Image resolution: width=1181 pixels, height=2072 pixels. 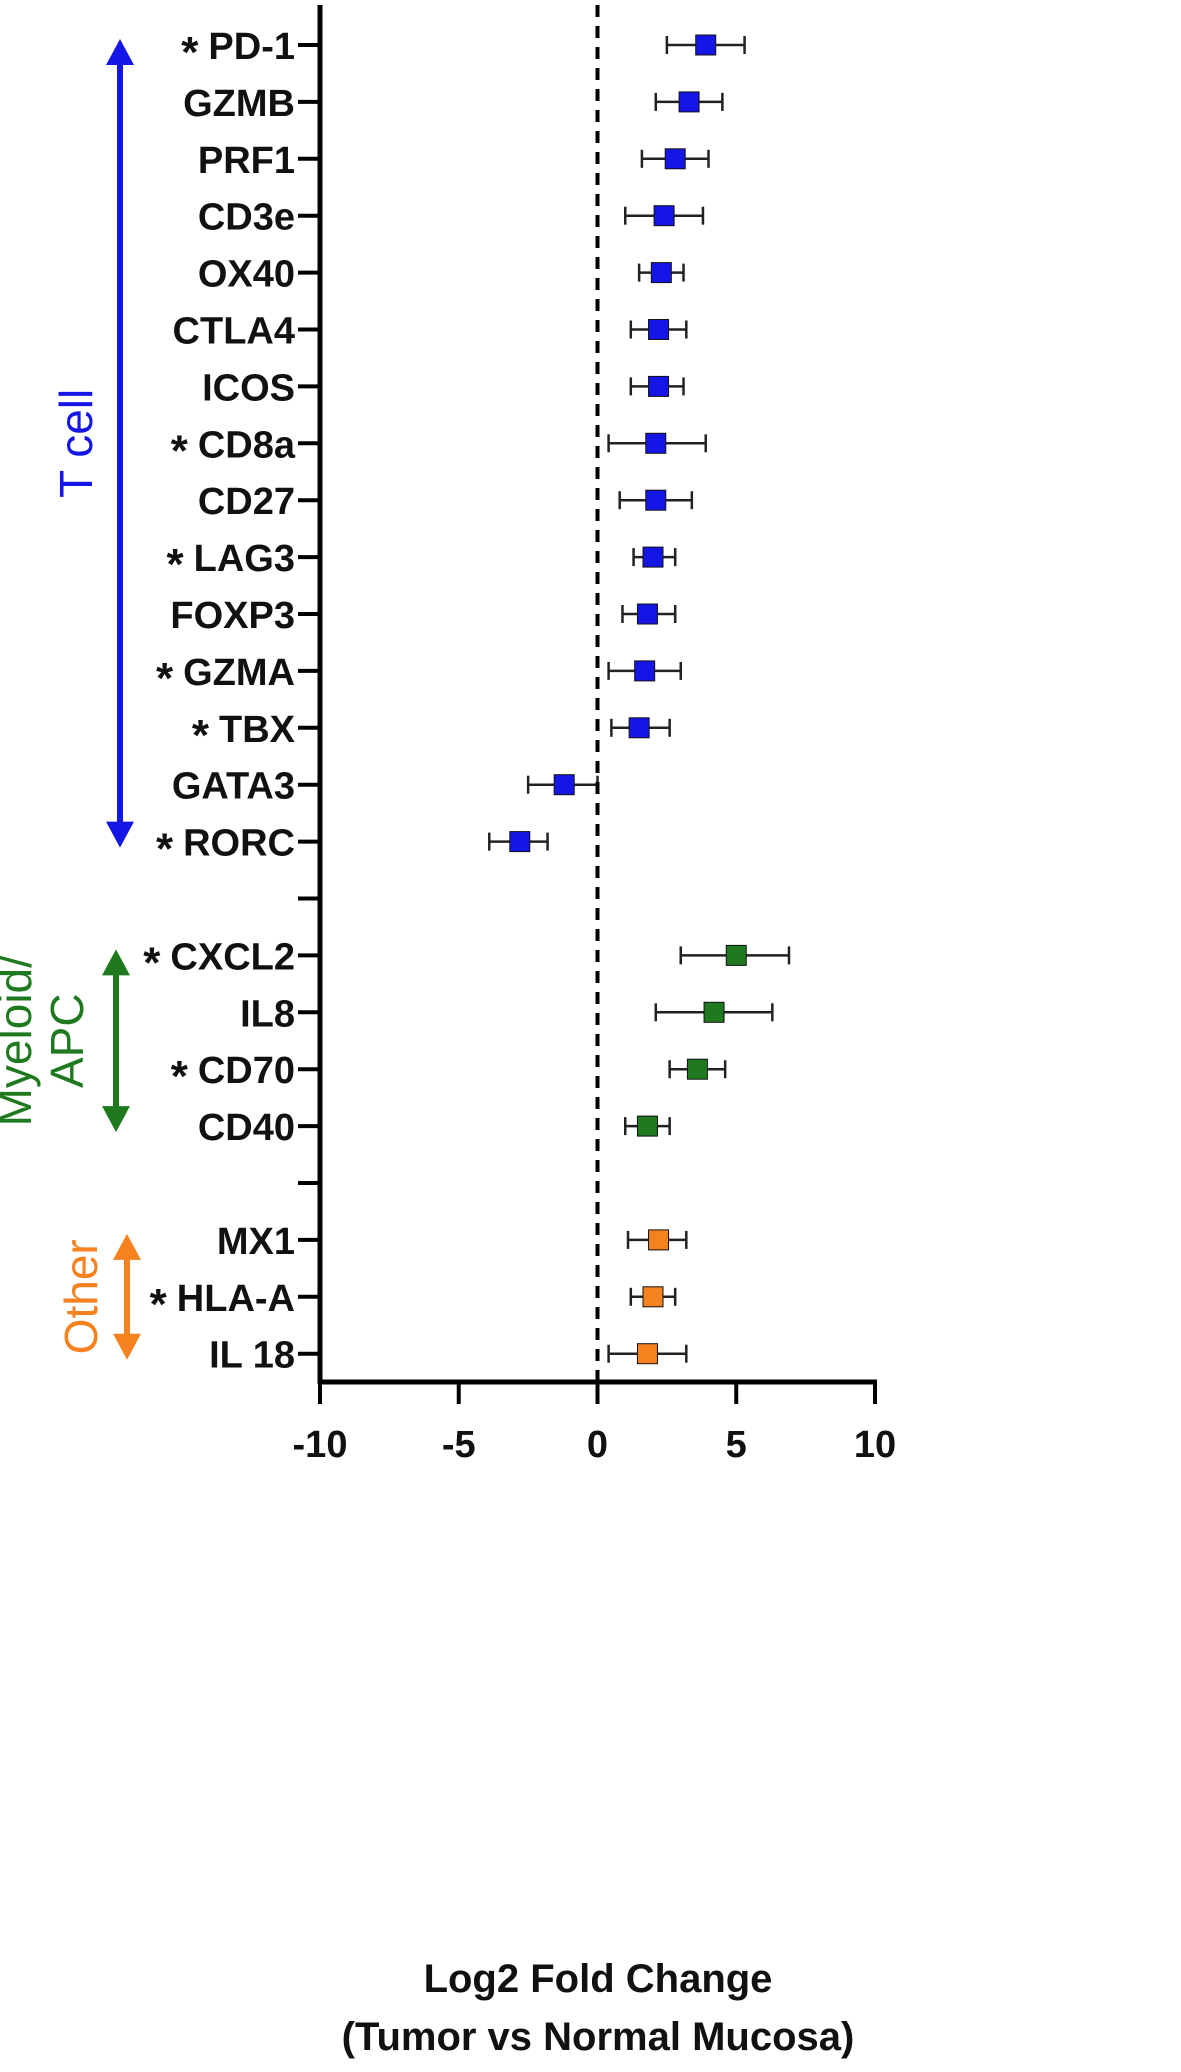 I want to click on significance-star-tbx: *, so click(x=201, y=735).